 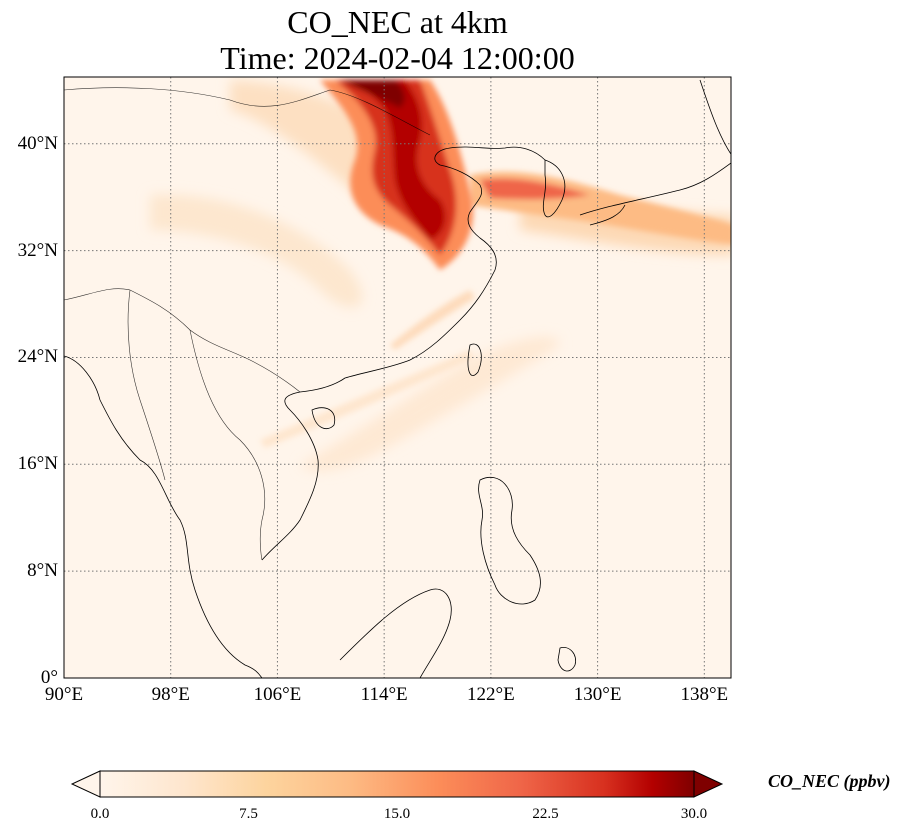 What do you see at coordinates (509, 541) in the screenshot?
I see `coastline-philippines` at bounding box center [509, 541].